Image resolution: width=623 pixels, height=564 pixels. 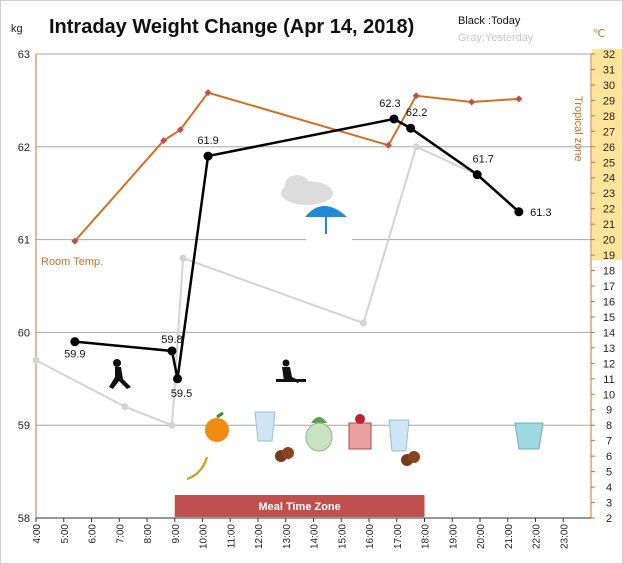 I want to click on right-tick-label: 13, so click(x=609, y=349).